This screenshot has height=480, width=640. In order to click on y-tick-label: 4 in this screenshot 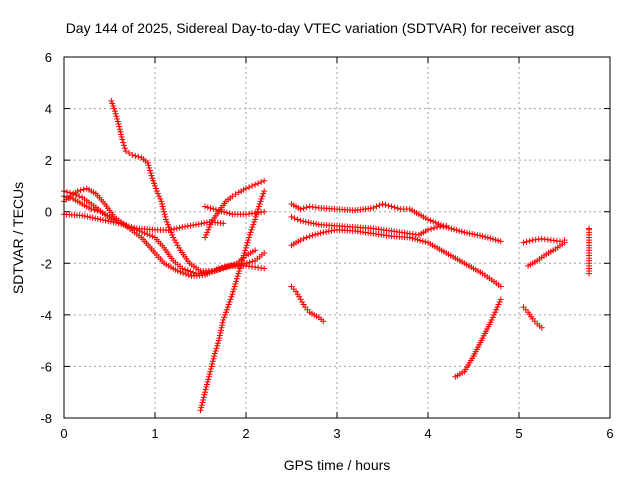, I will do `click(48, 109)`.